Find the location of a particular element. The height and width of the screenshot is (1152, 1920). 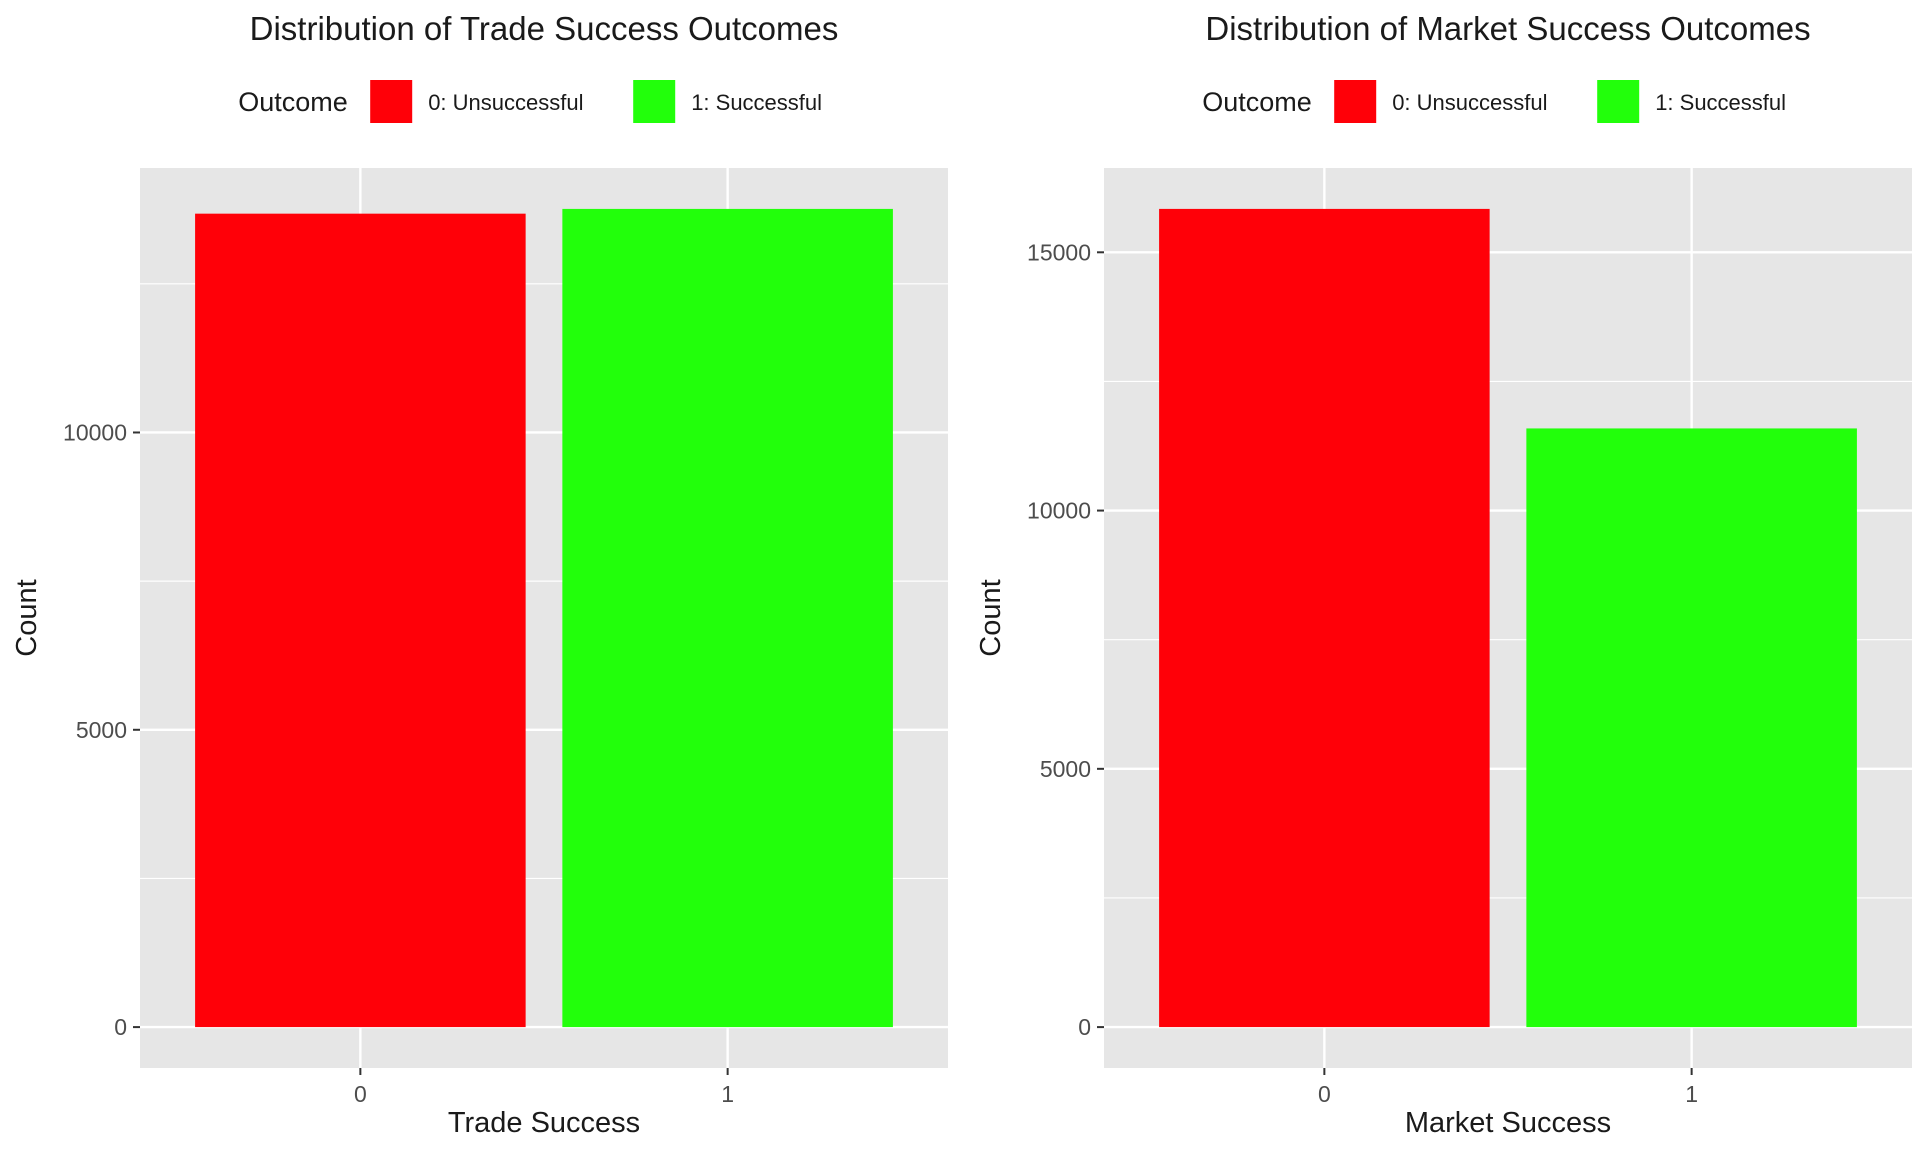

chart-title: Distribution of Market Success Outcomes is located at coordinates (1507, 28).